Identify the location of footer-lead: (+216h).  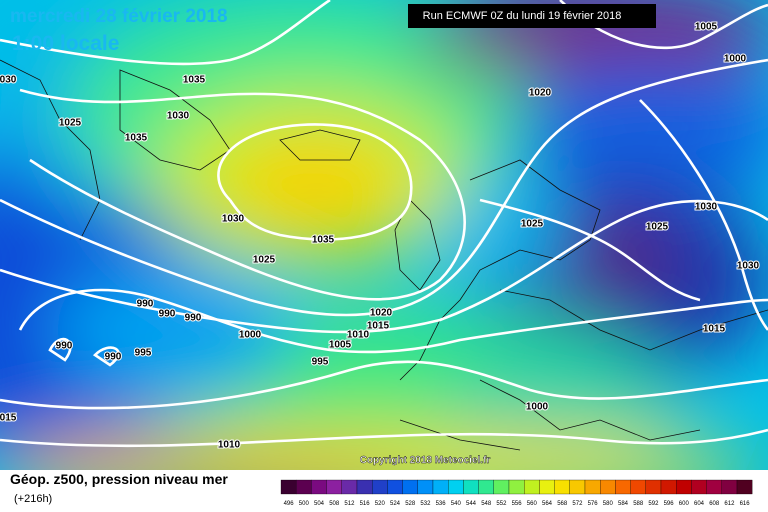
(33, 499).